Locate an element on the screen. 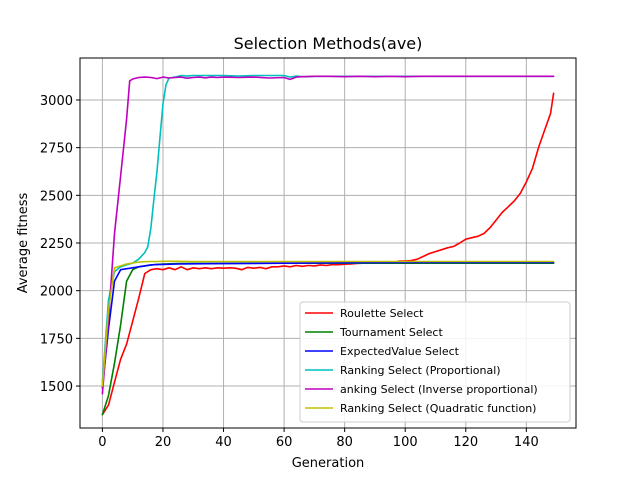  x-axis-label: Generation is located at coordinates (328, 463).